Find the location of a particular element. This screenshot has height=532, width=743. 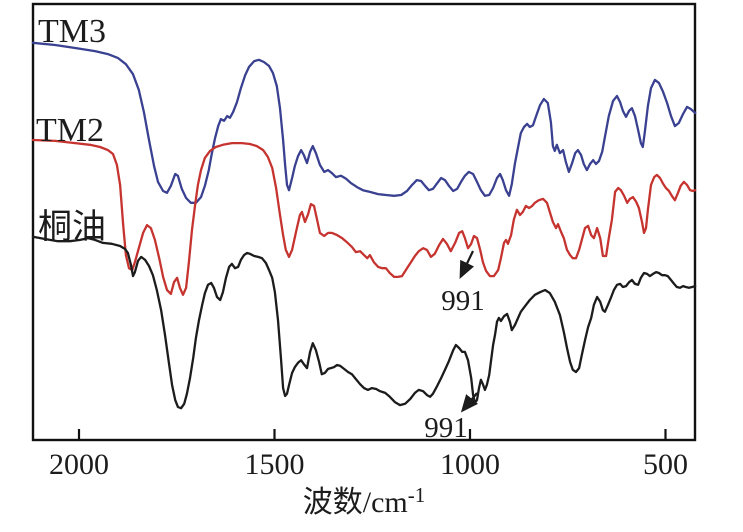

series-label-tungoil: 桐油 is located at coordinates (72, 227).